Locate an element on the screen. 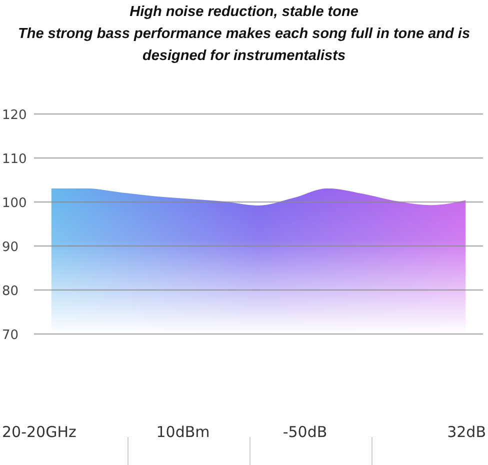  y-tick-label: 110 is located at coordinates (14, 159).